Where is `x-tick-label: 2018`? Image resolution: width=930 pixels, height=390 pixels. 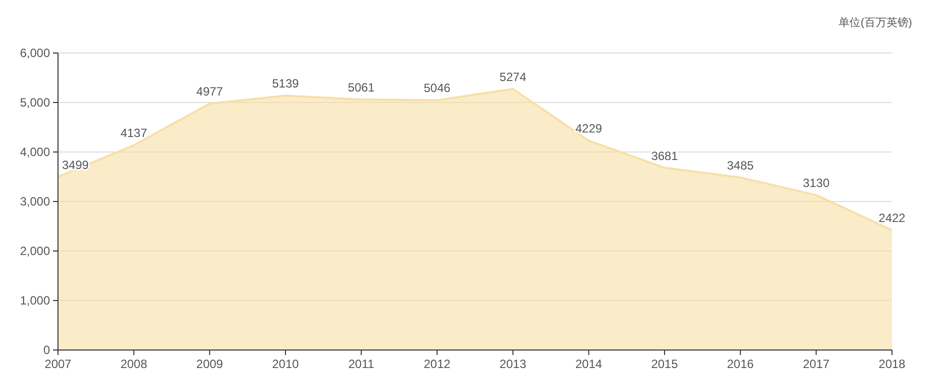
x-tick-label: 2018 is located at coordinates (892, 364).